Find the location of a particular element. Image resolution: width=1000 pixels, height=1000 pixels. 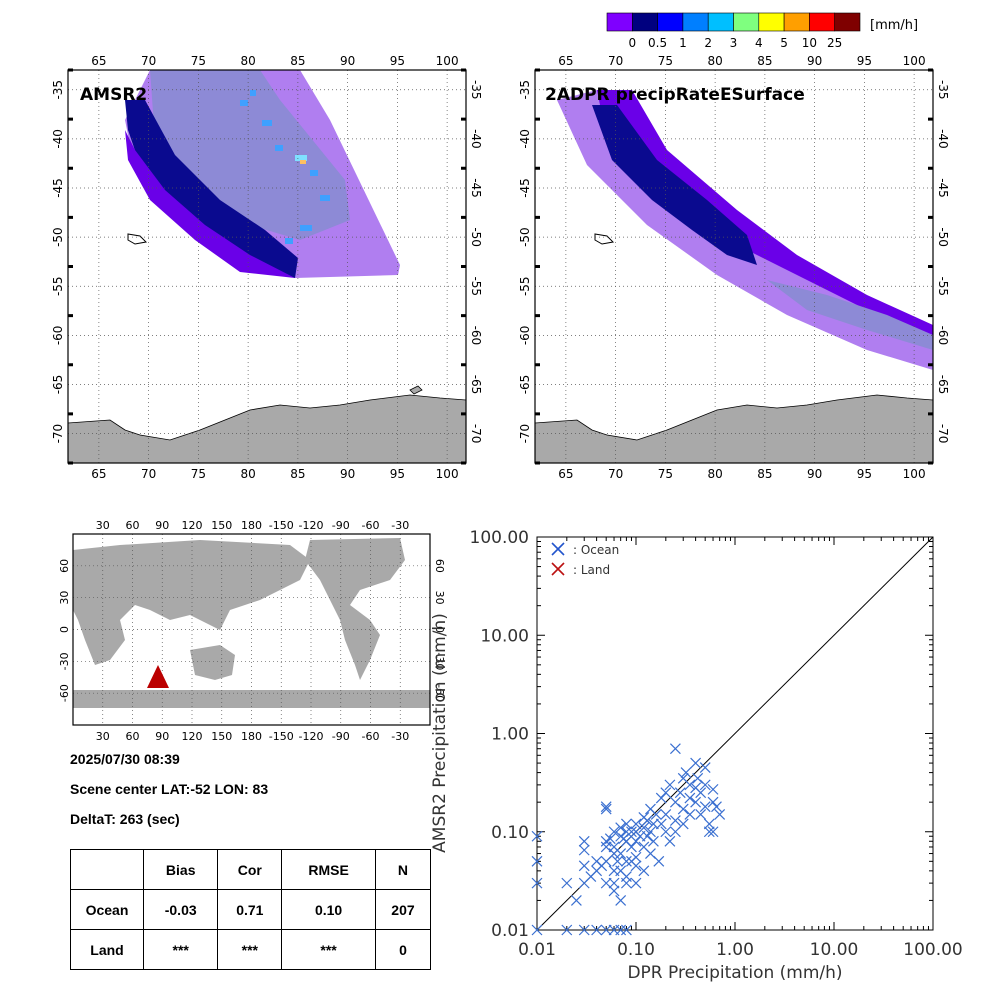

amsr2-lon-top-2: 75 is located at coordinates (198, 61).